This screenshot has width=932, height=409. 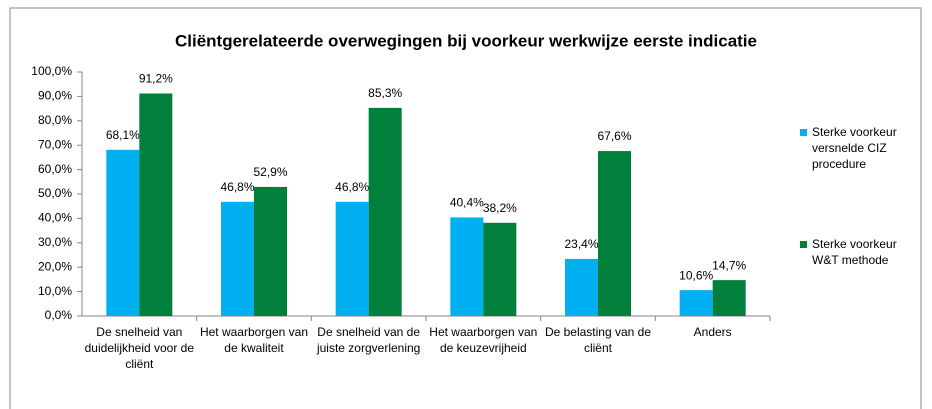 I want to click on y-tick-label: 60,0%, so click(x=55, y=169).